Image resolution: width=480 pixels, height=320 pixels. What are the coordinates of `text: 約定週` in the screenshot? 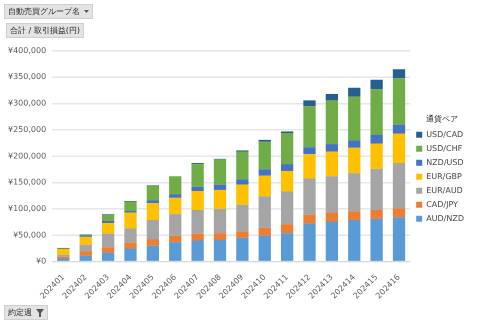 It's located at (20, 312).